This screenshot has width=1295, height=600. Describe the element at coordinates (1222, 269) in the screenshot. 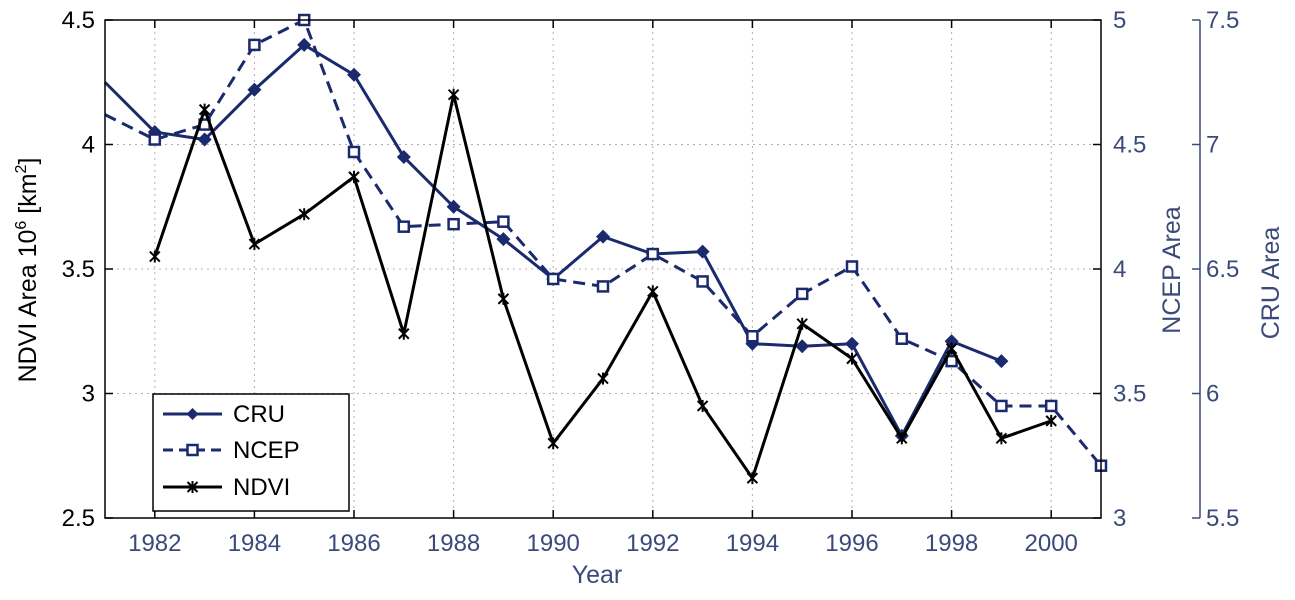

I see `cru-tick-label: 6.5` at that location.